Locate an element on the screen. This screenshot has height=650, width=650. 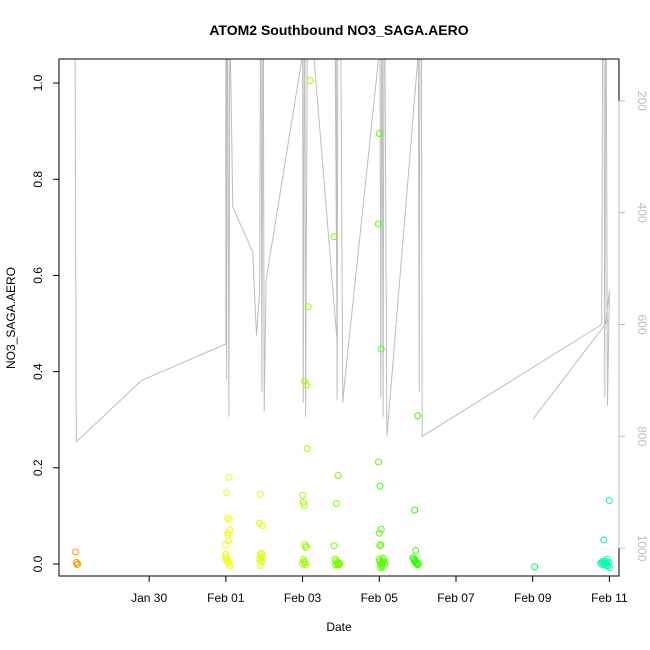
x-axis-label: Date is located at coordinates (339, 627).